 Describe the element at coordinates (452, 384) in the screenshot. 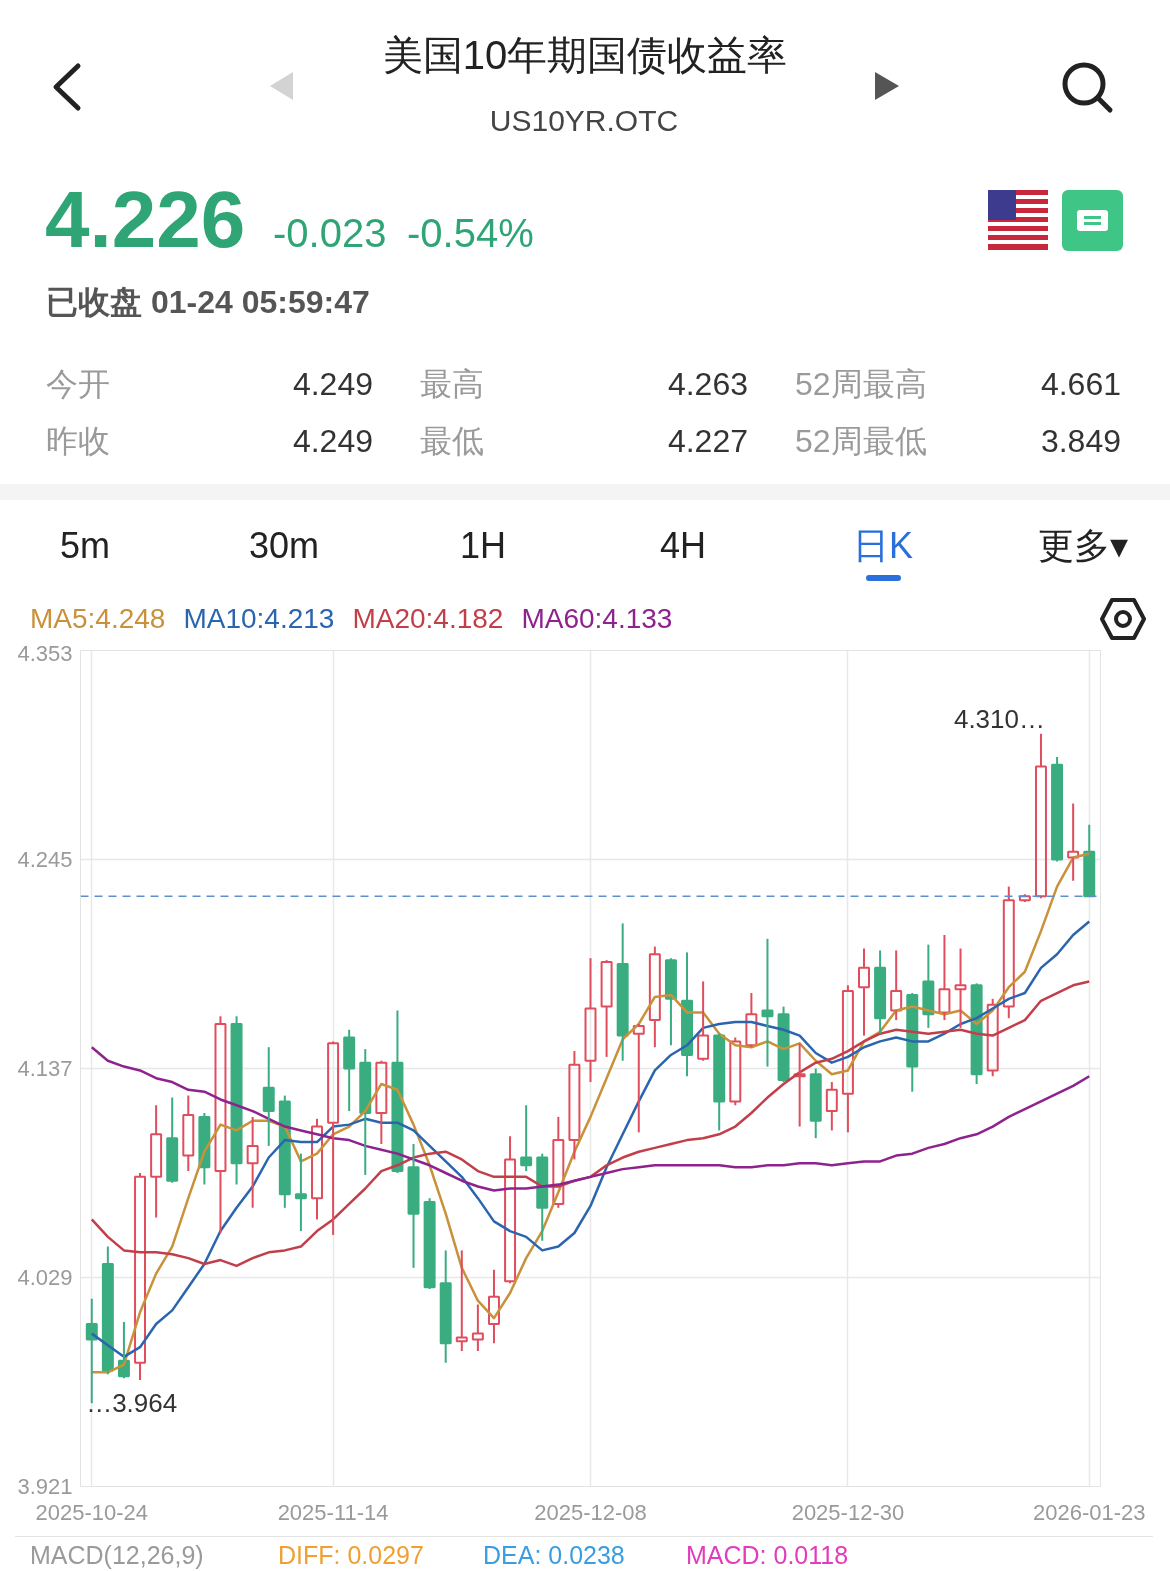

I see `text: 最高` at that location.